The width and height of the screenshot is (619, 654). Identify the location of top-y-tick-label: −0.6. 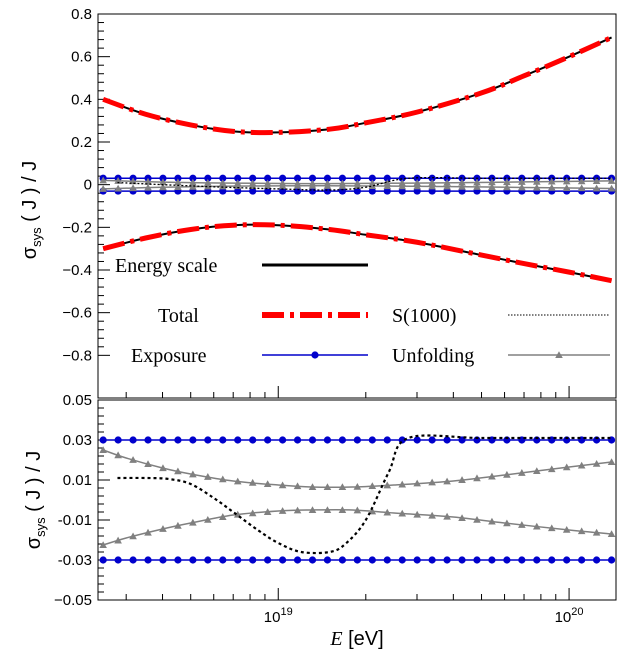
(77, 313).